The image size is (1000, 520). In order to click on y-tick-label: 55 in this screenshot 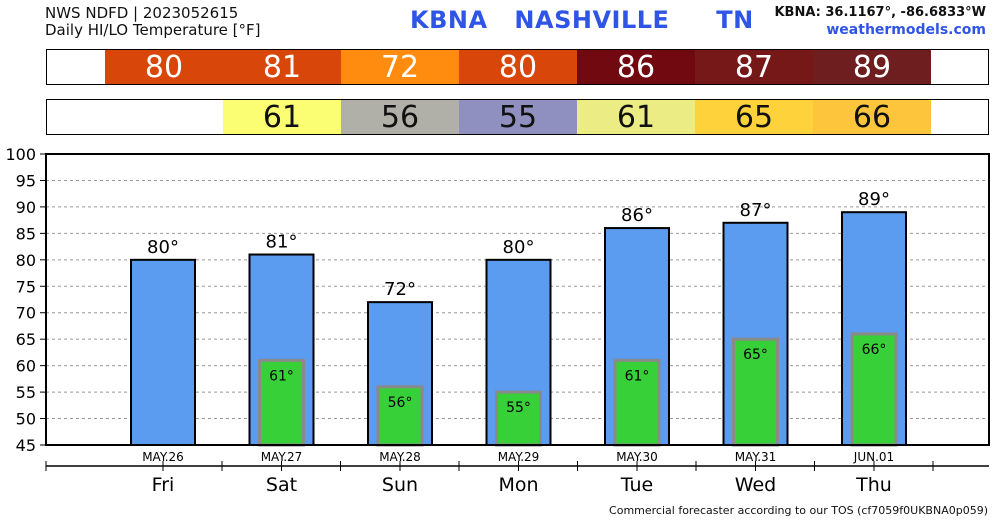, I will do `click(26, 392)`.